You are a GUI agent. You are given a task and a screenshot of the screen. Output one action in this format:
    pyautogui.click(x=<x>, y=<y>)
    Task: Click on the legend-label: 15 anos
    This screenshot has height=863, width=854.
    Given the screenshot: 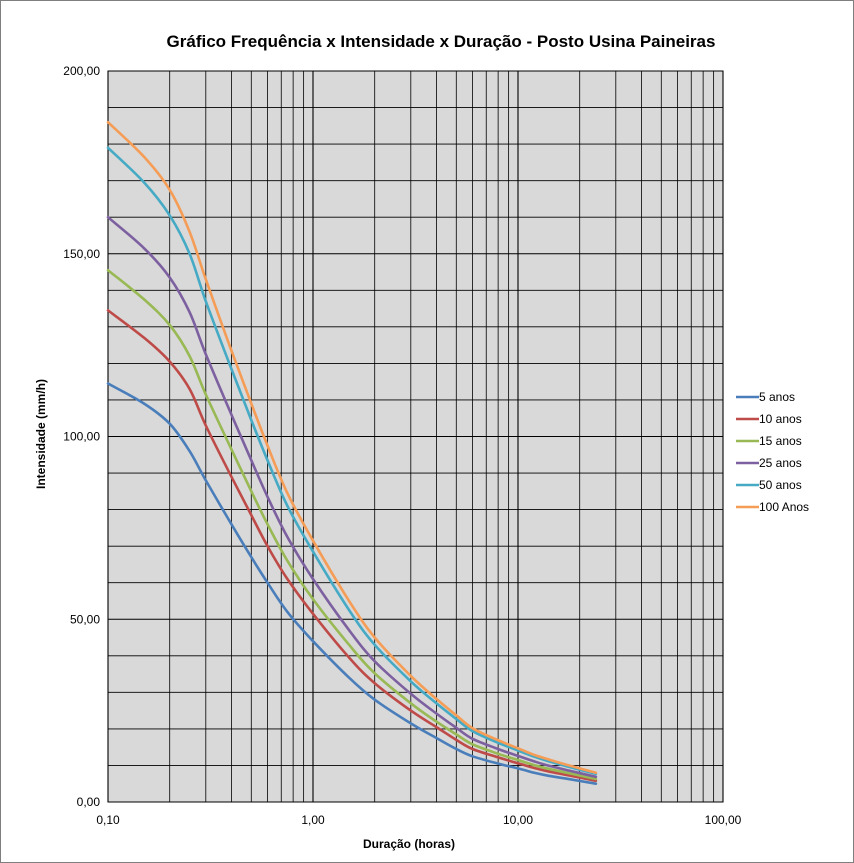 What is the action you would take?
    pyautogui.click(x=780, y=441)
    